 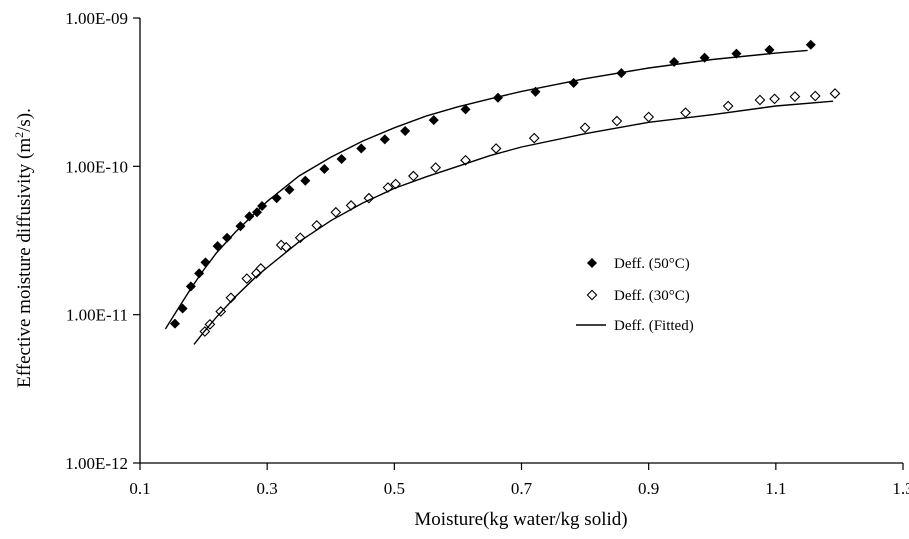 What do you see at coordinates (97, 315) in the screenshot?
I see `y-tick-label: 1.00E-11` at bounding box center [97, 315].